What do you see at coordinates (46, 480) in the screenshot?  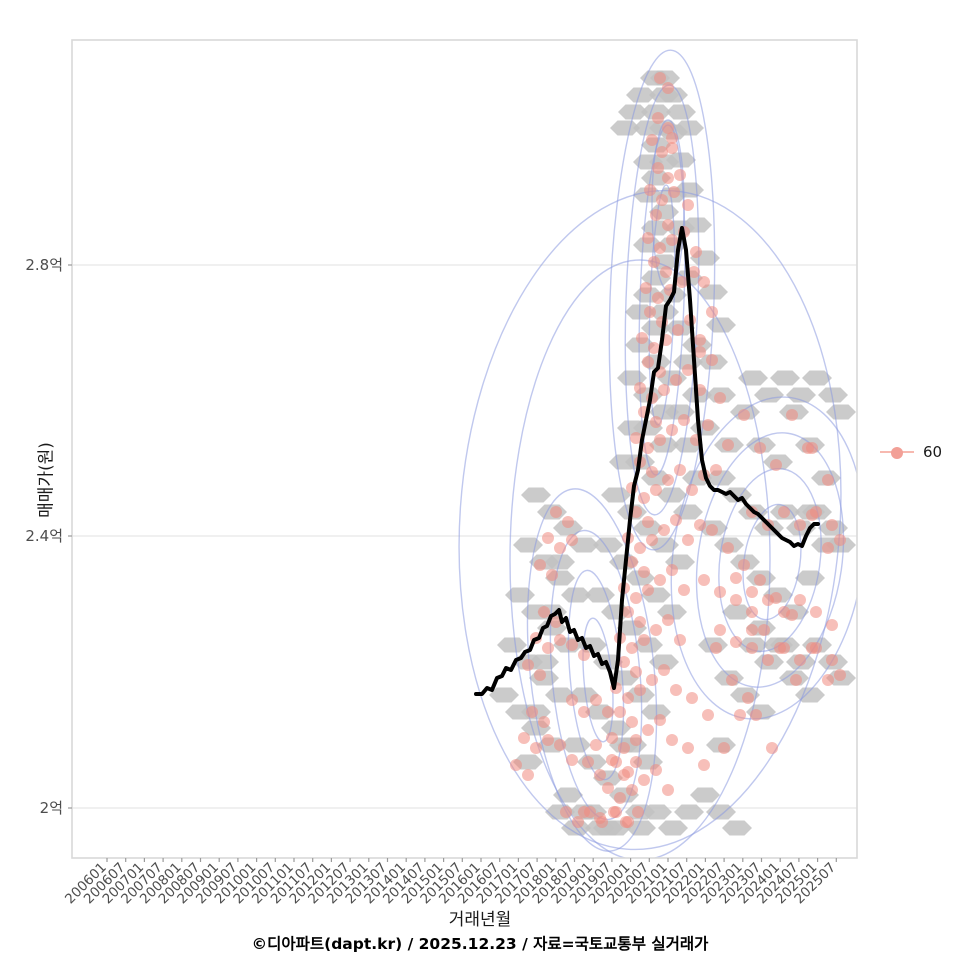 I see `y-axis-title: 매매가(원)` at bounding box center [46, 480].